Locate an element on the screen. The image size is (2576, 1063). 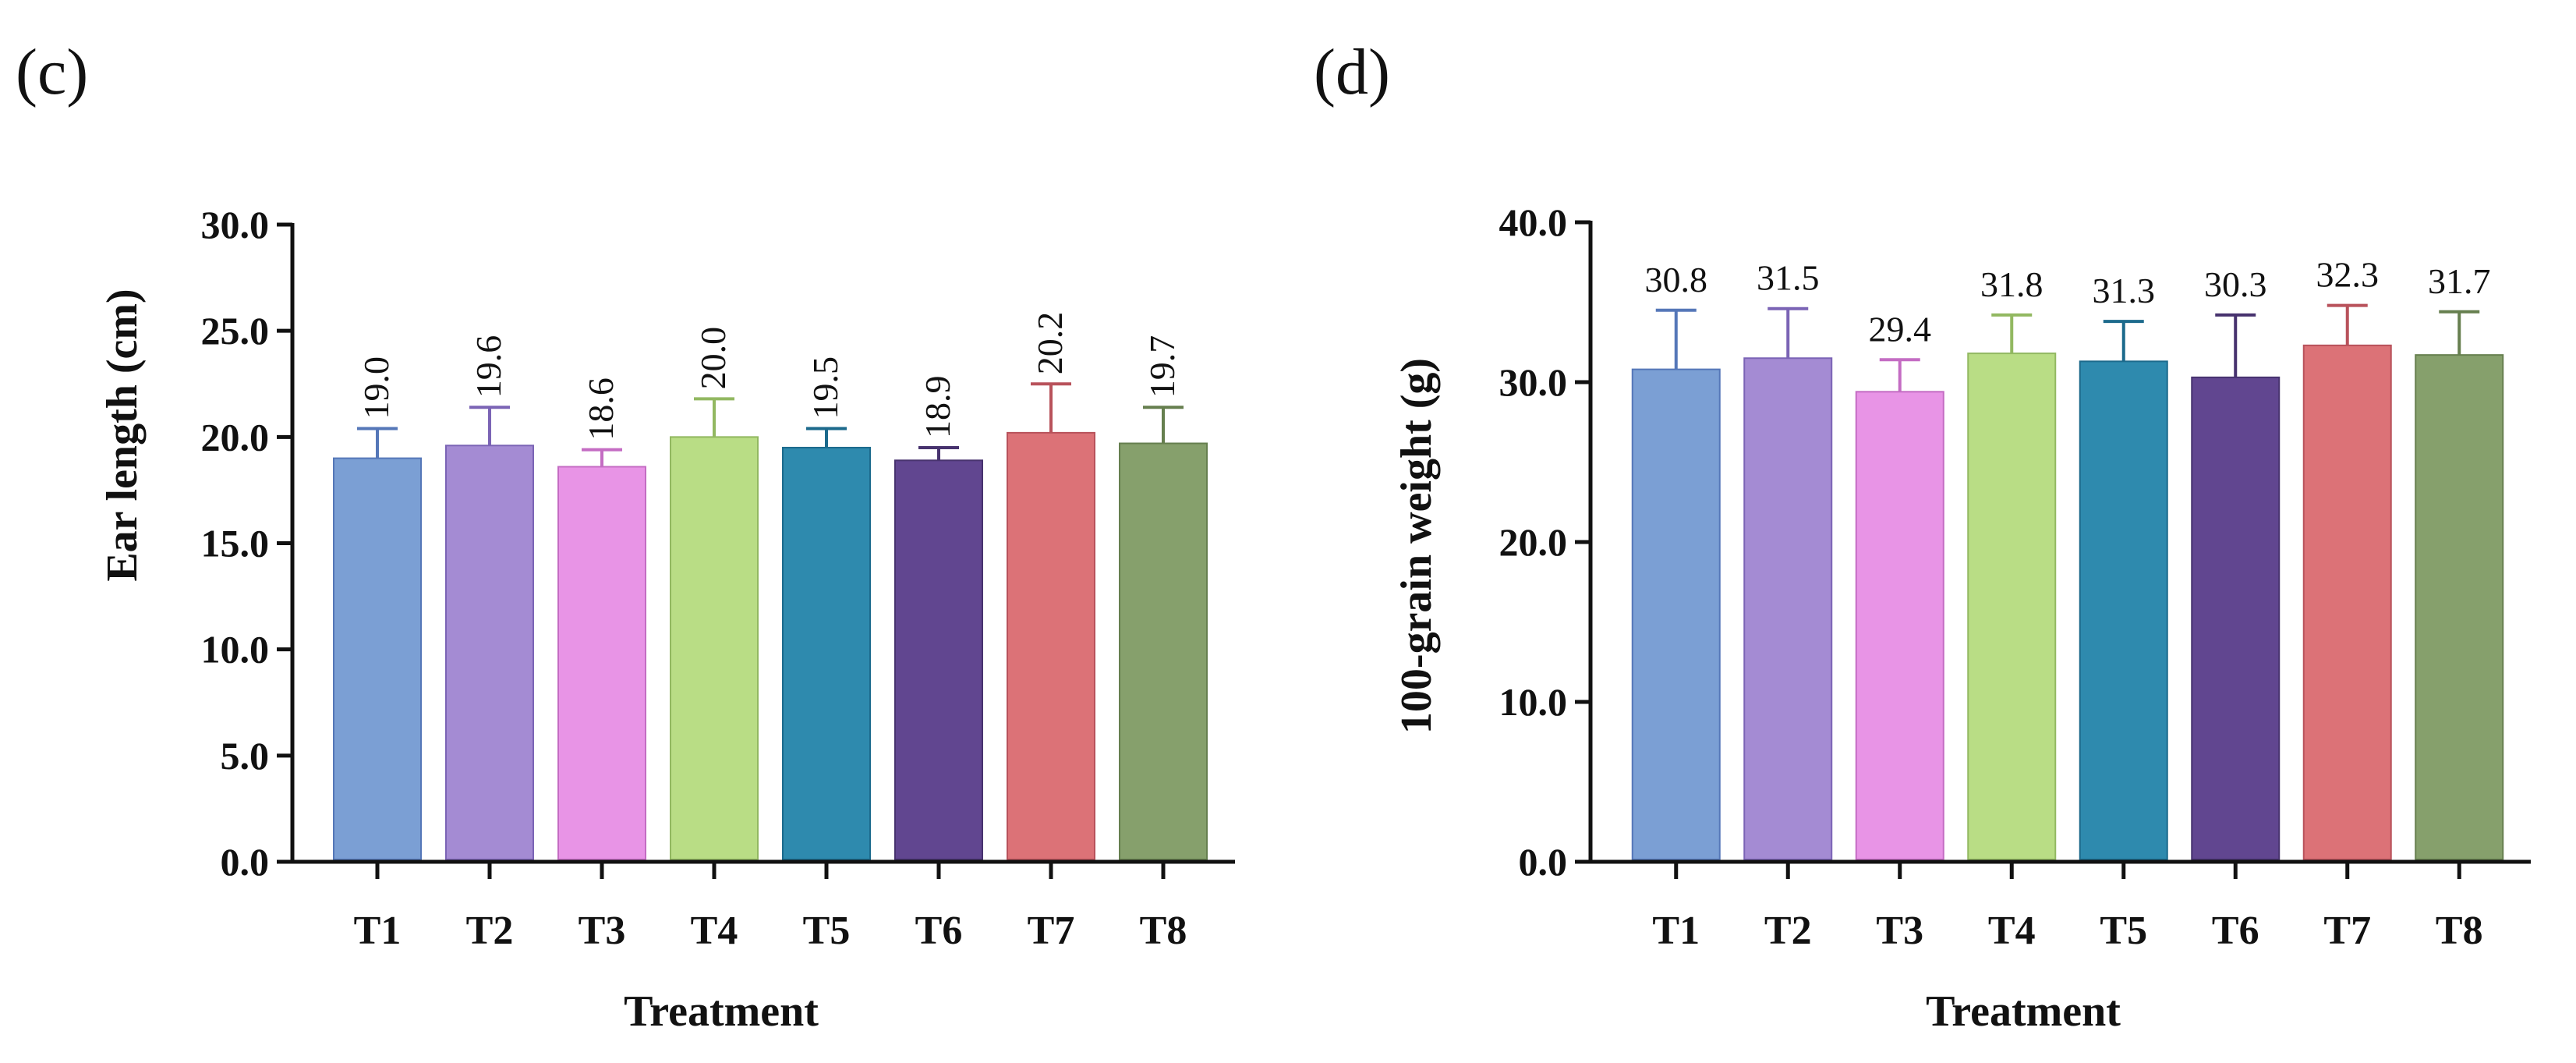
bars is located at coordinates (770, 646).